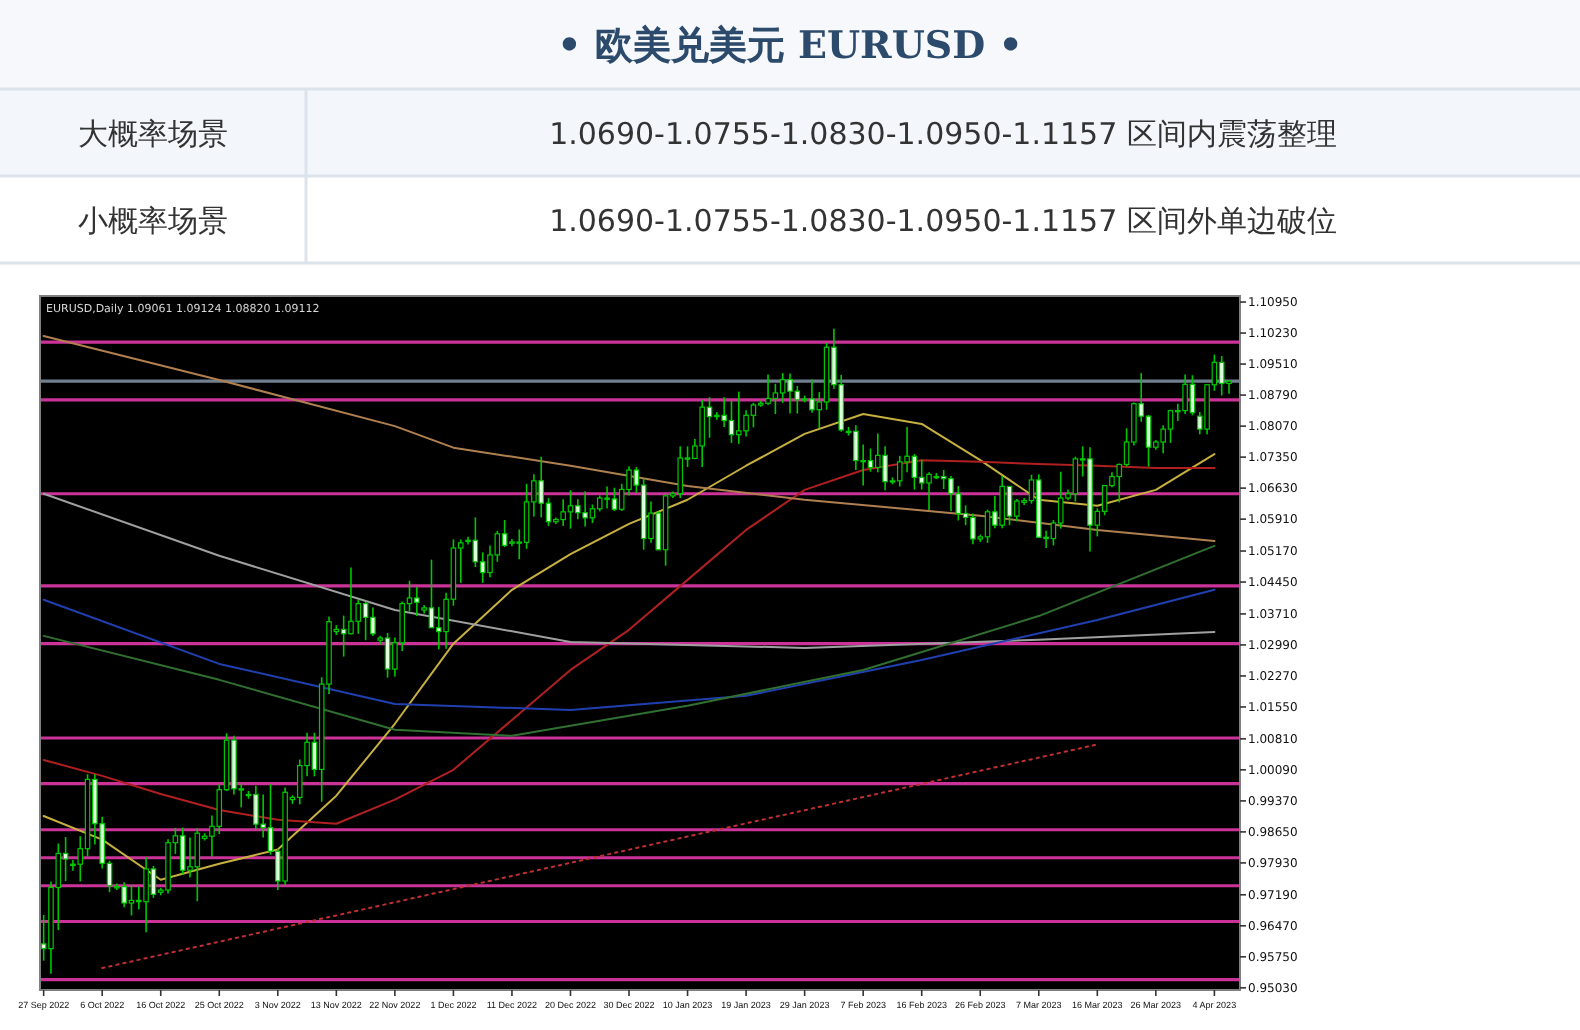  I want to click on text: 小概率场景, so click(153, 220).